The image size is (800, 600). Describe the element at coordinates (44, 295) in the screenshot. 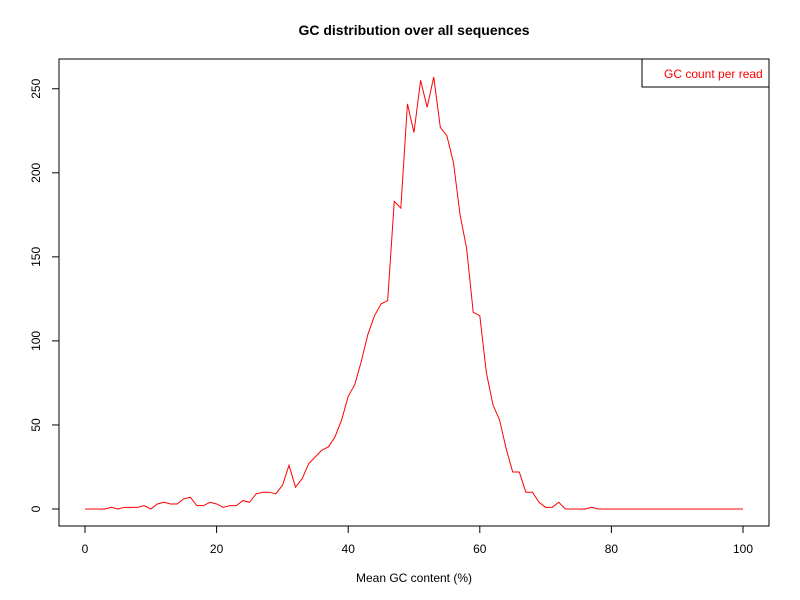

I see `y-axis: 0 50 100 150 200 250` at that location.